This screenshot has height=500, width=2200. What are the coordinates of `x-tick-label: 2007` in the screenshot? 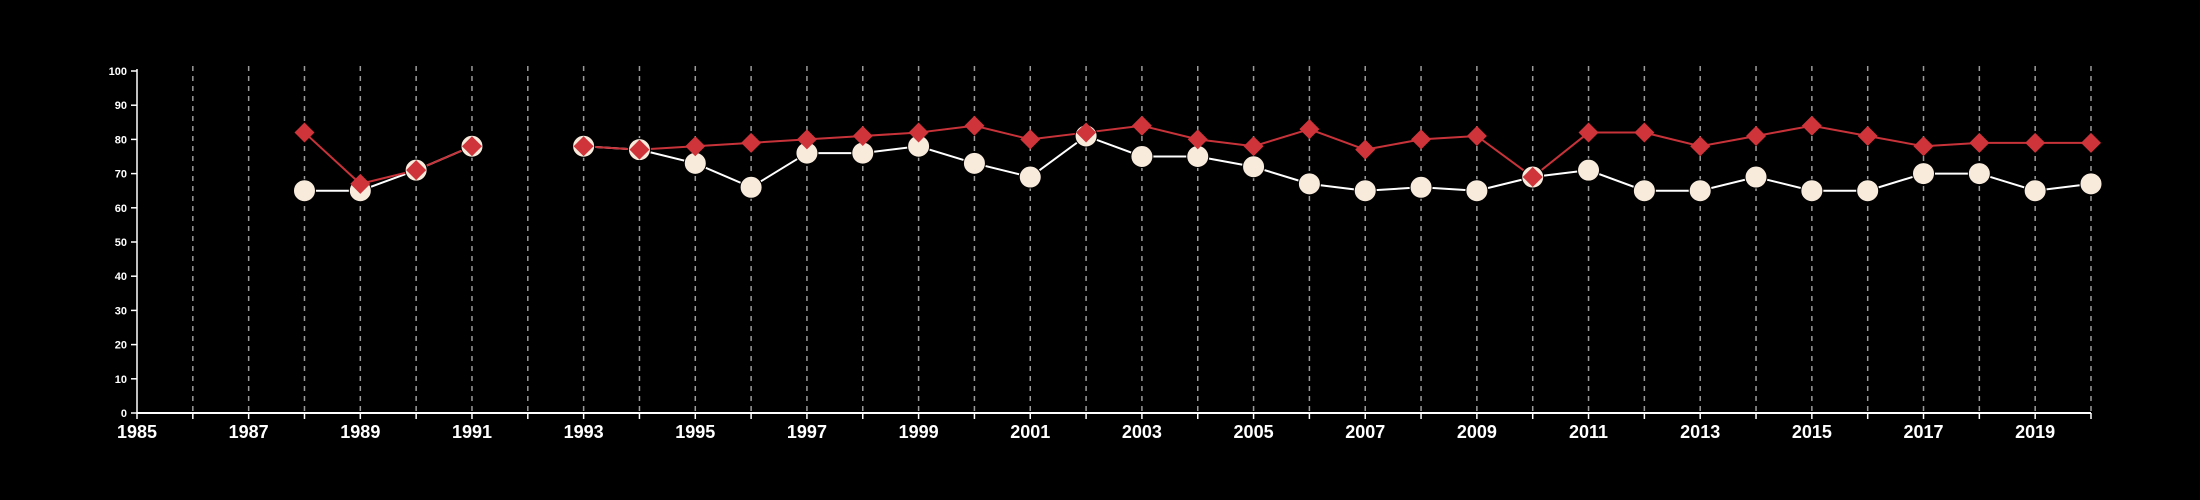 It's located at (1365, 432).